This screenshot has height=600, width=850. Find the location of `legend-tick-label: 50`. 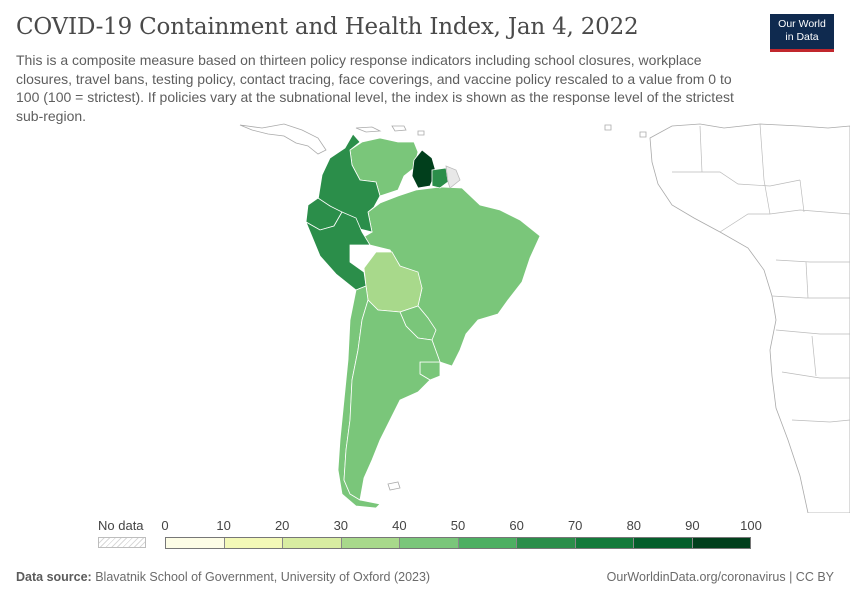

legend-tick-label: 50 is located at coordinates (458, 525).